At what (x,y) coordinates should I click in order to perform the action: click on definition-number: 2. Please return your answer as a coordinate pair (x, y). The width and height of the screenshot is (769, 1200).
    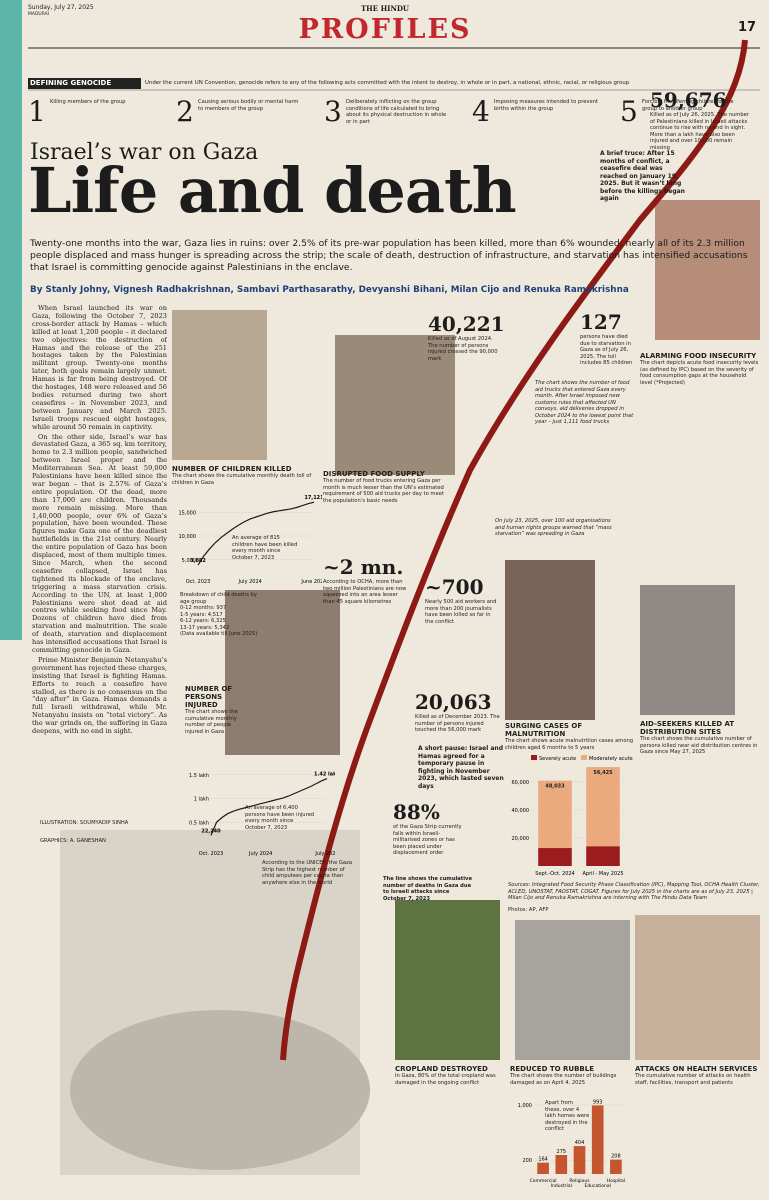
    Looking at the image, I should click on (185, 111).